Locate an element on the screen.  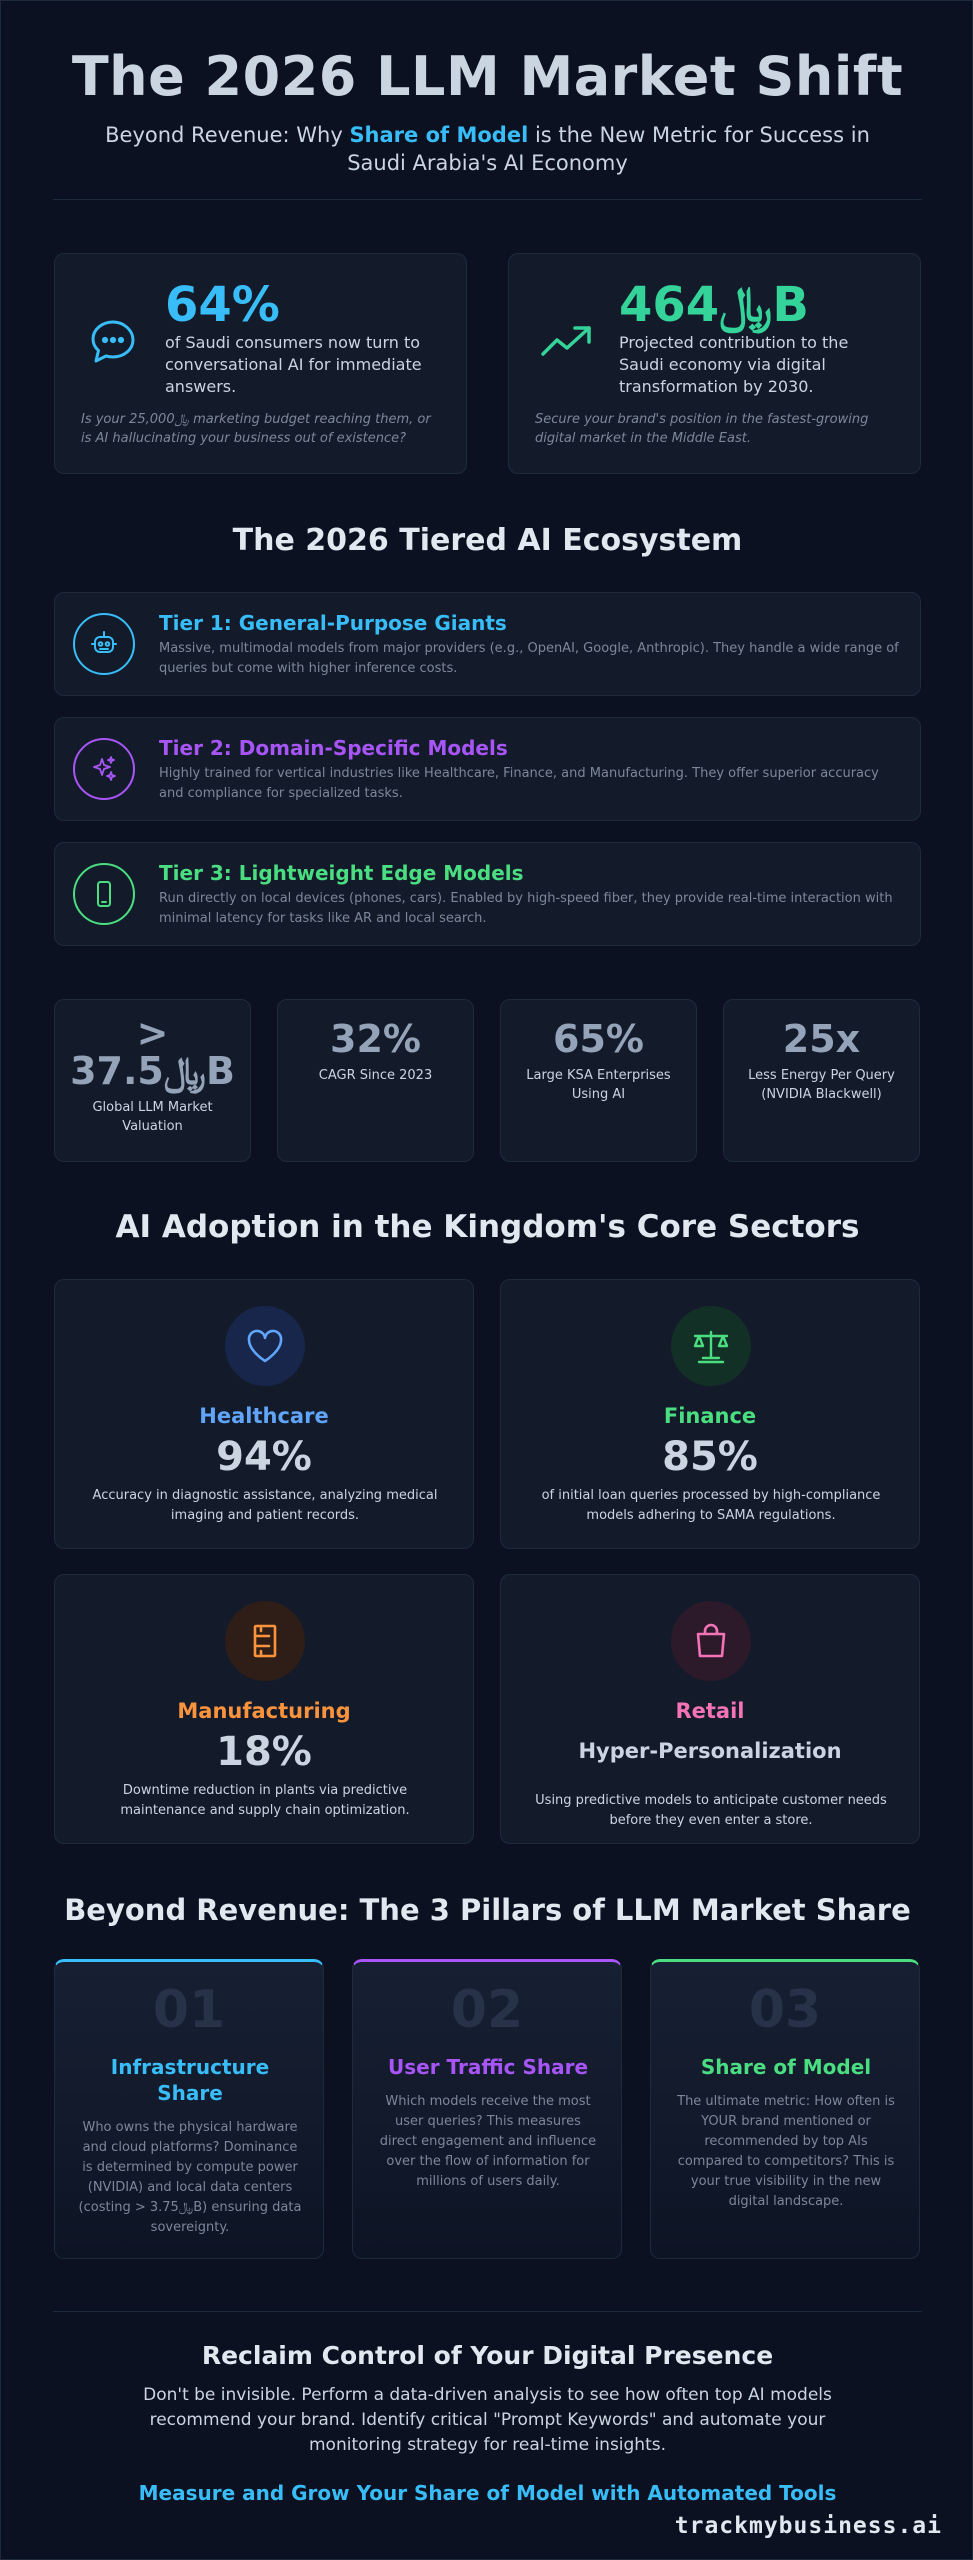
stat-value: 32% is located at coordinates (375, 1039).